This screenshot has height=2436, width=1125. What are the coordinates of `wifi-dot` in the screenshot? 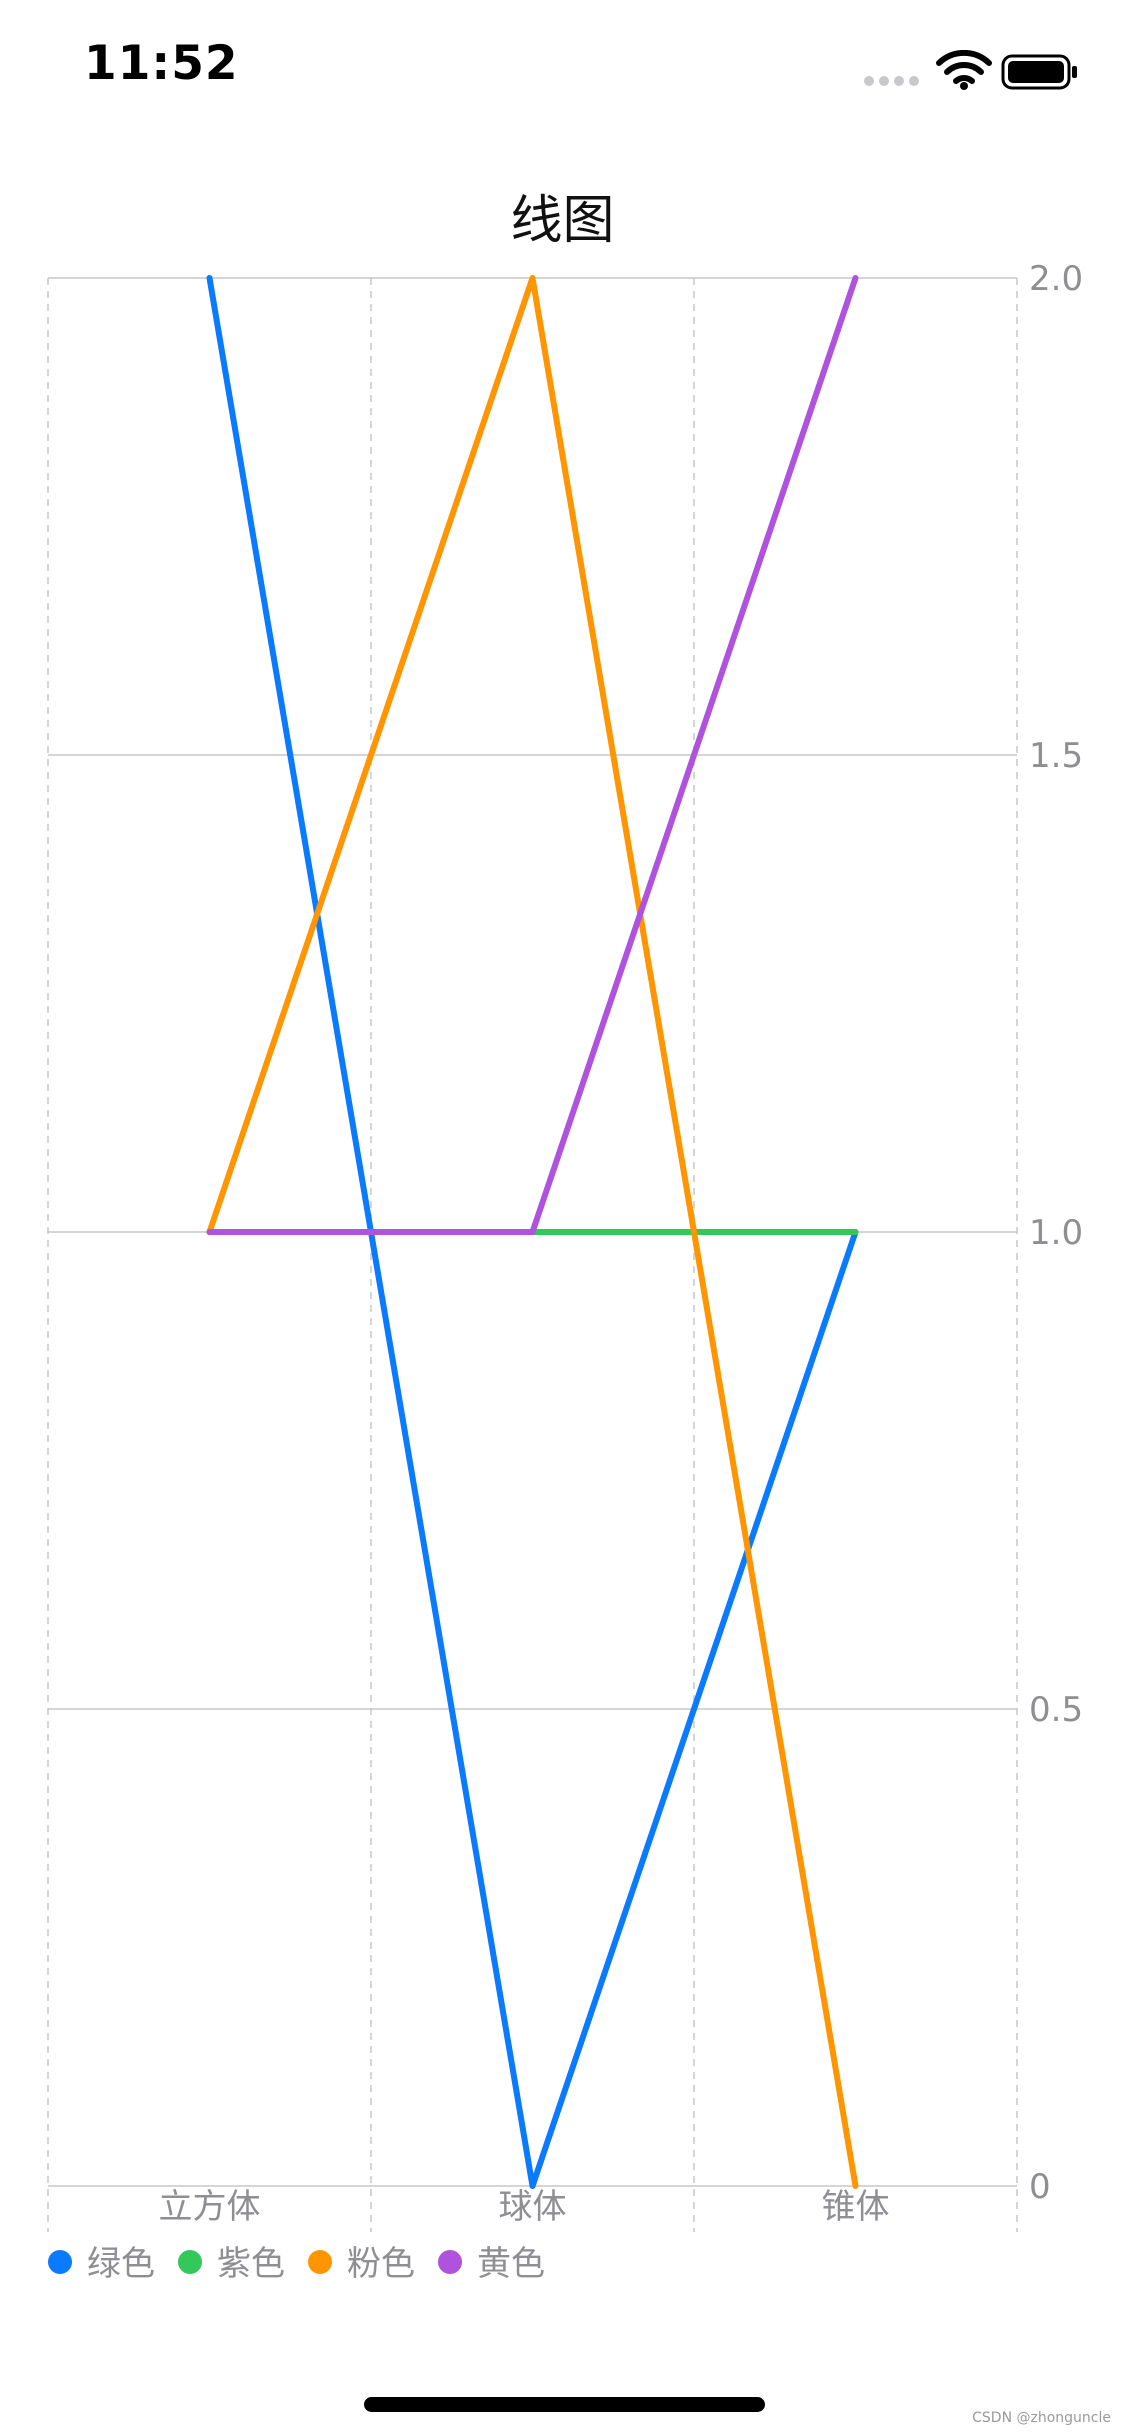 It's located at (964, 86).